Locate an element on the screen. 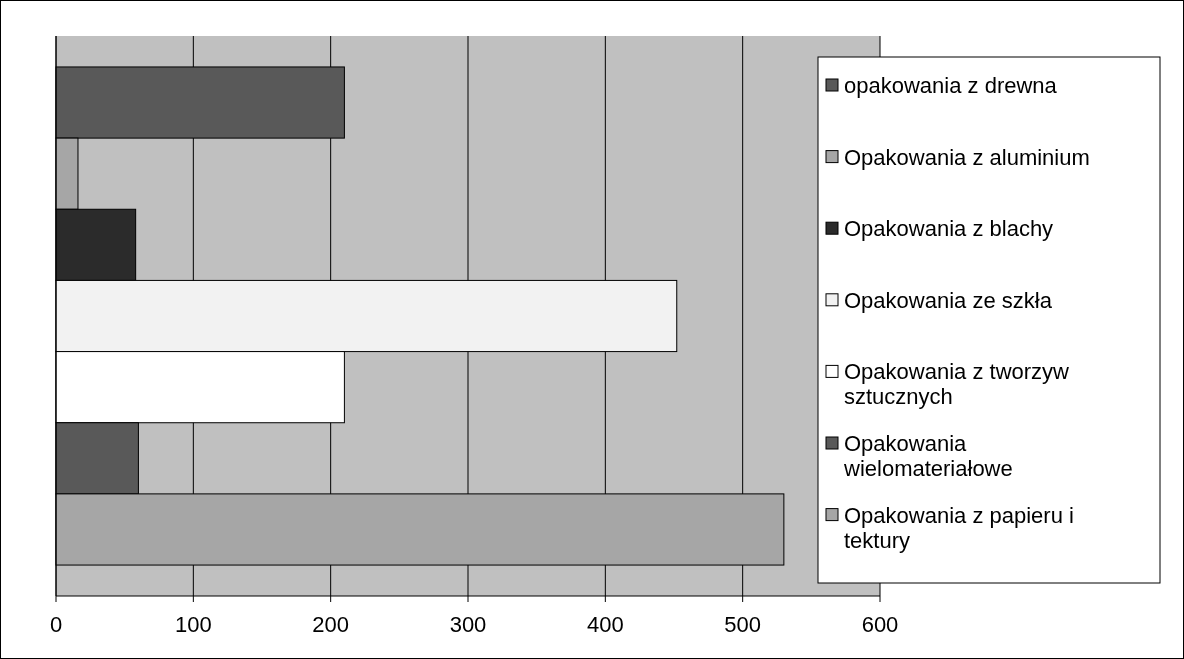 The height and width of the screenshot is (659, 1184). legend-label: Opakowania ze szkła is located at coordinates (948, 300).